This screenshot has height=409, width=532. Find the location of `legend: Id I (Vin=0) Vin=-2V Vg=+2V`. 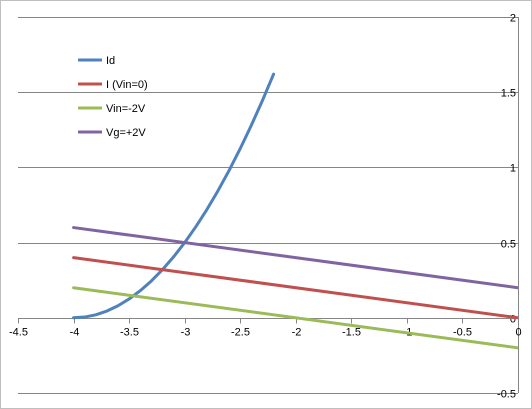

legend: Id I (Vin=0) Vin=-2V Vg=+2V is located at coordinates (113, 97).